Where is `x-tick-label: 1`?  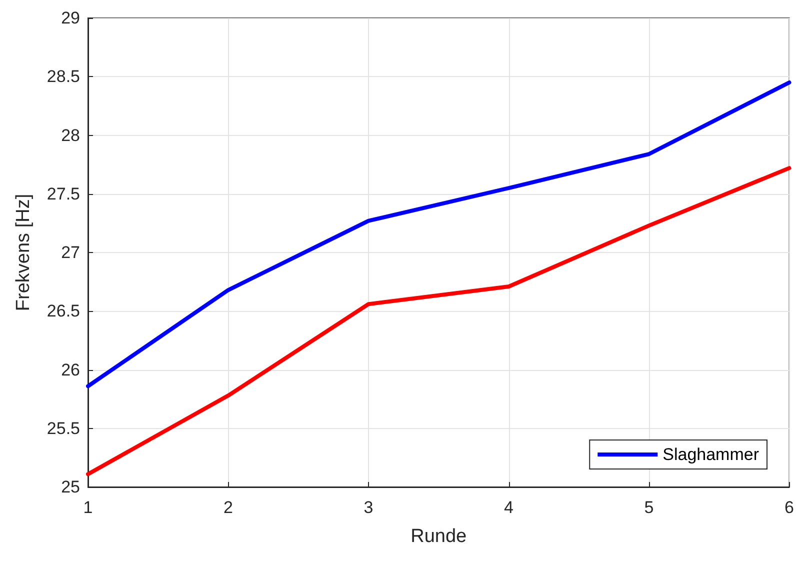
x-tick-label: 1 is located at coordinates (88, 507).